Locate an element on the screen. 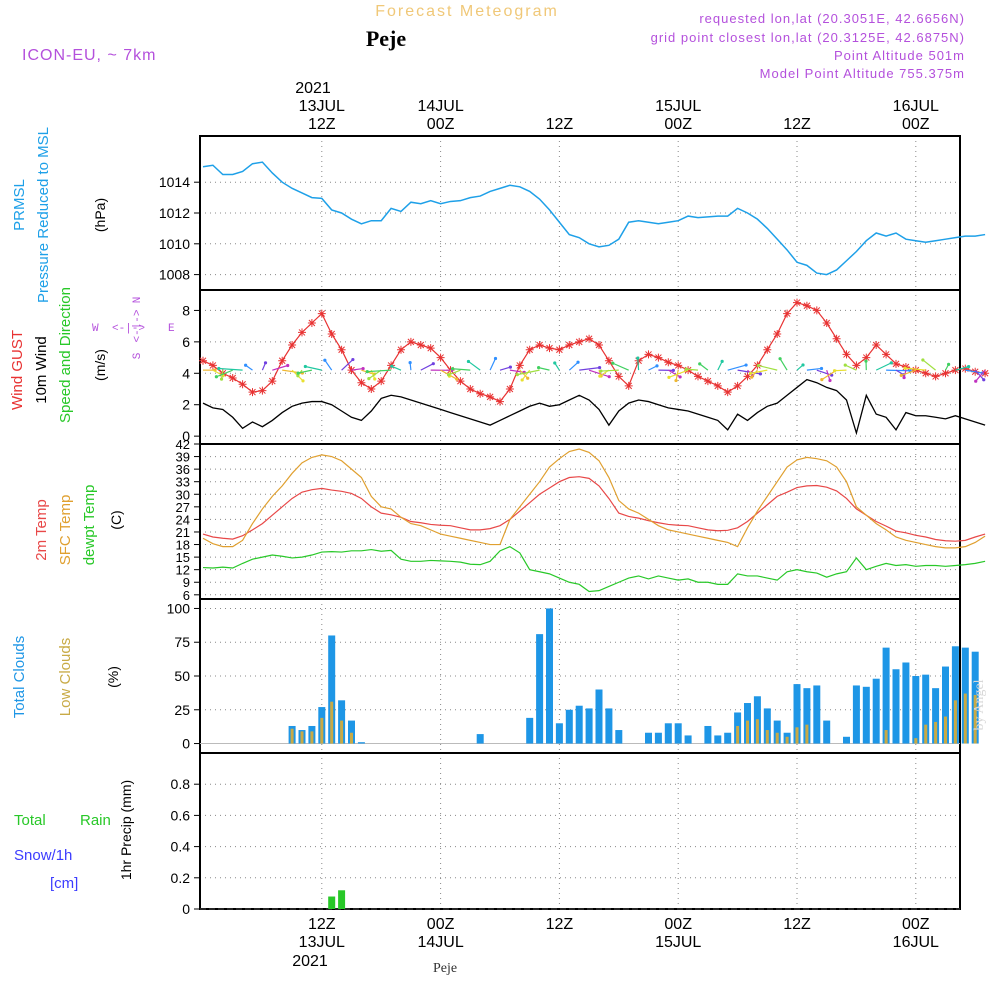 The height and width of the screenshot is (1000, 1000). precip-label-snow: Snow/1h is located at coordinates (43, 855).